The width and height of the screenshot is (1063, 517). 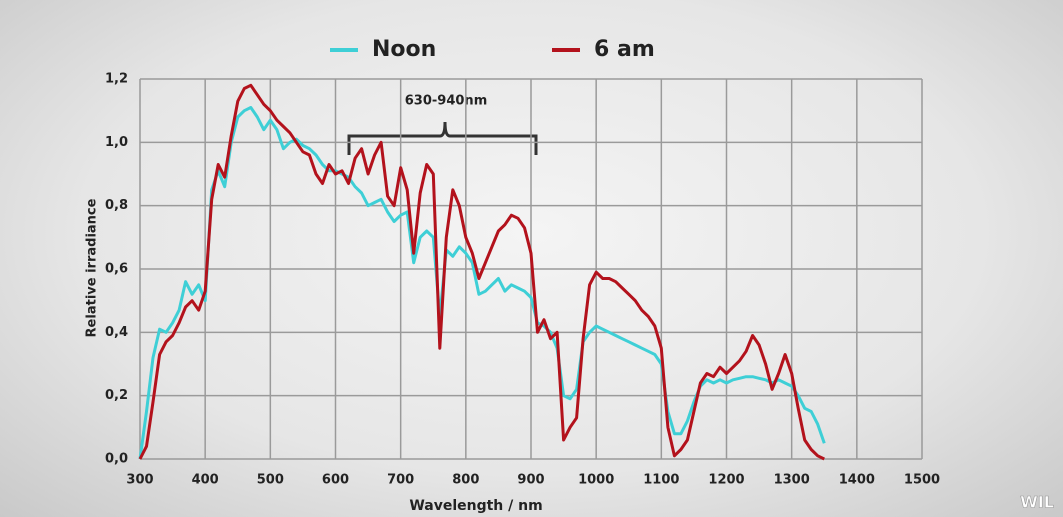 I want to click on y-axis-label: Relative irradiance, so click(x=92, y=267).